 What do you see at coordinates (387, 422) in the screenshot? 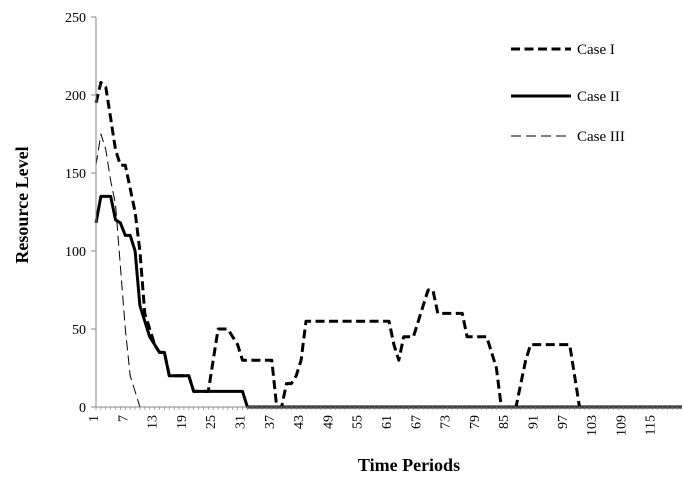
I see `x-tick-label: 61` at bounding box center [387, 422].